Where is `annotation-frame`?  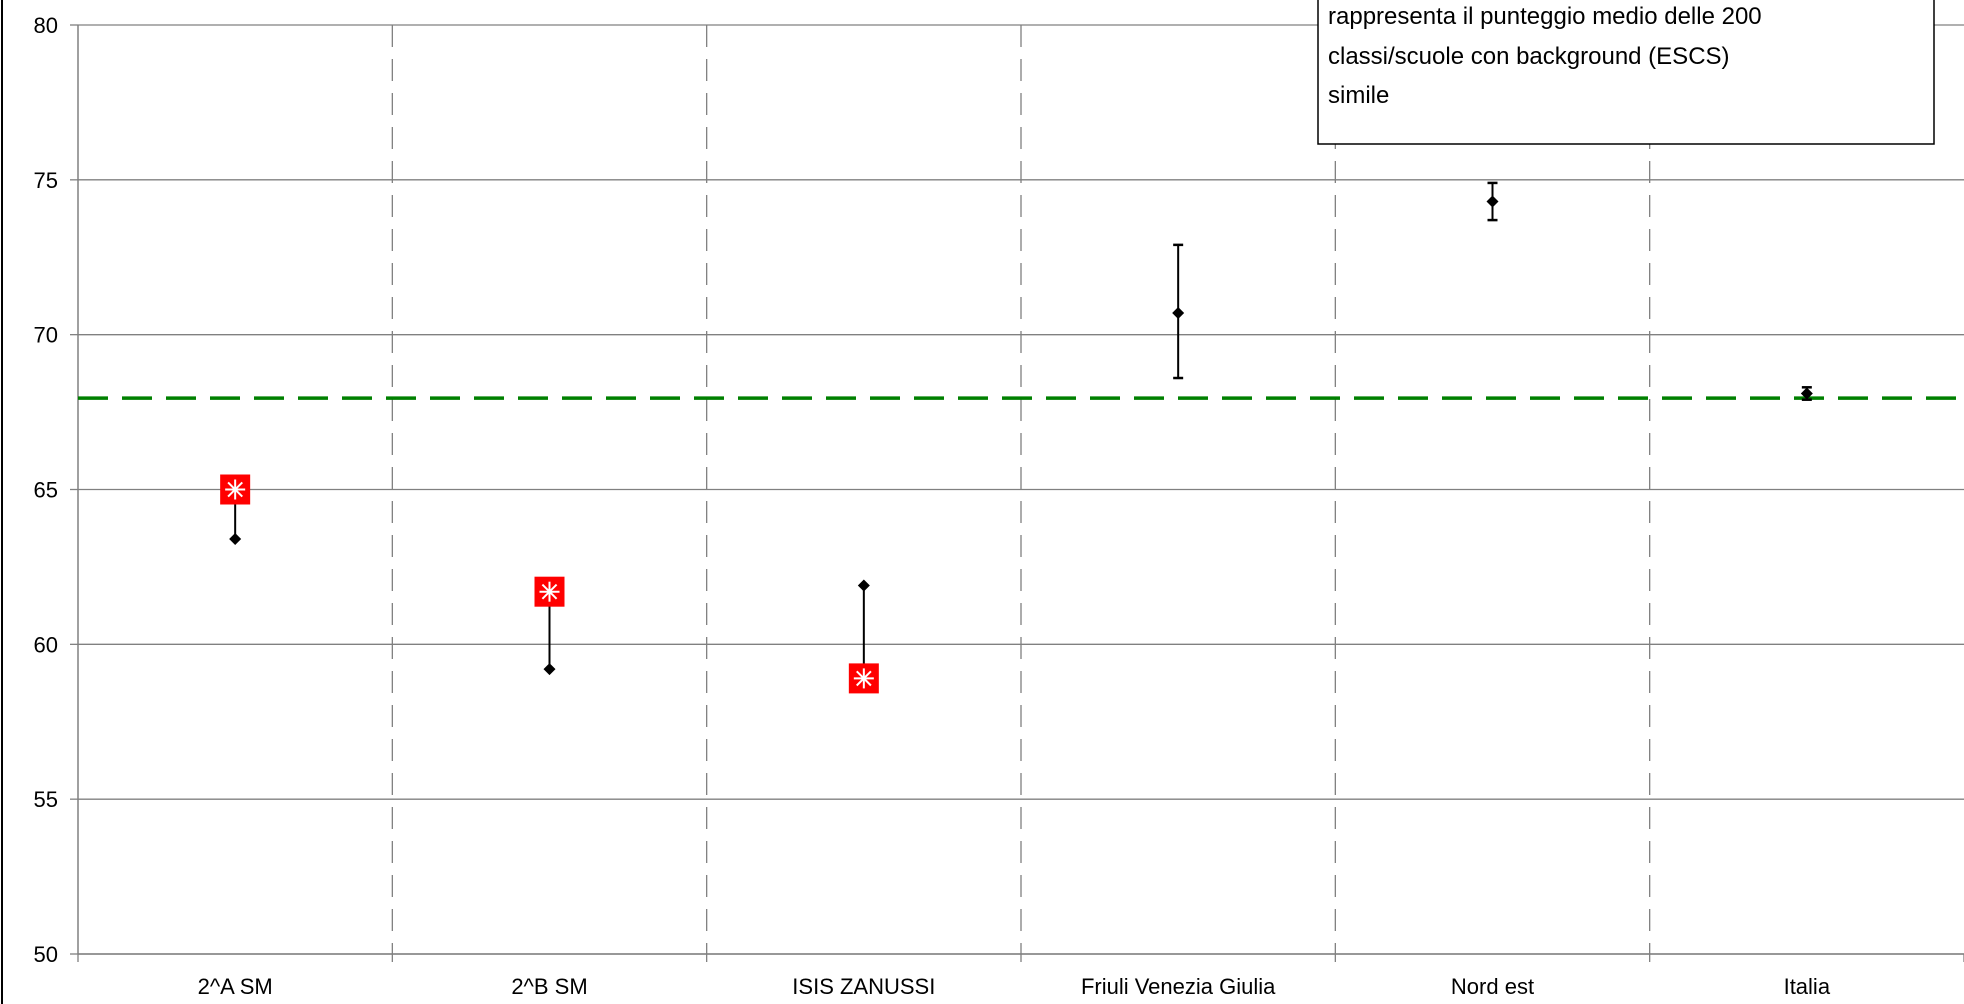
annotation-frame is located at coordinates (1626, 72).